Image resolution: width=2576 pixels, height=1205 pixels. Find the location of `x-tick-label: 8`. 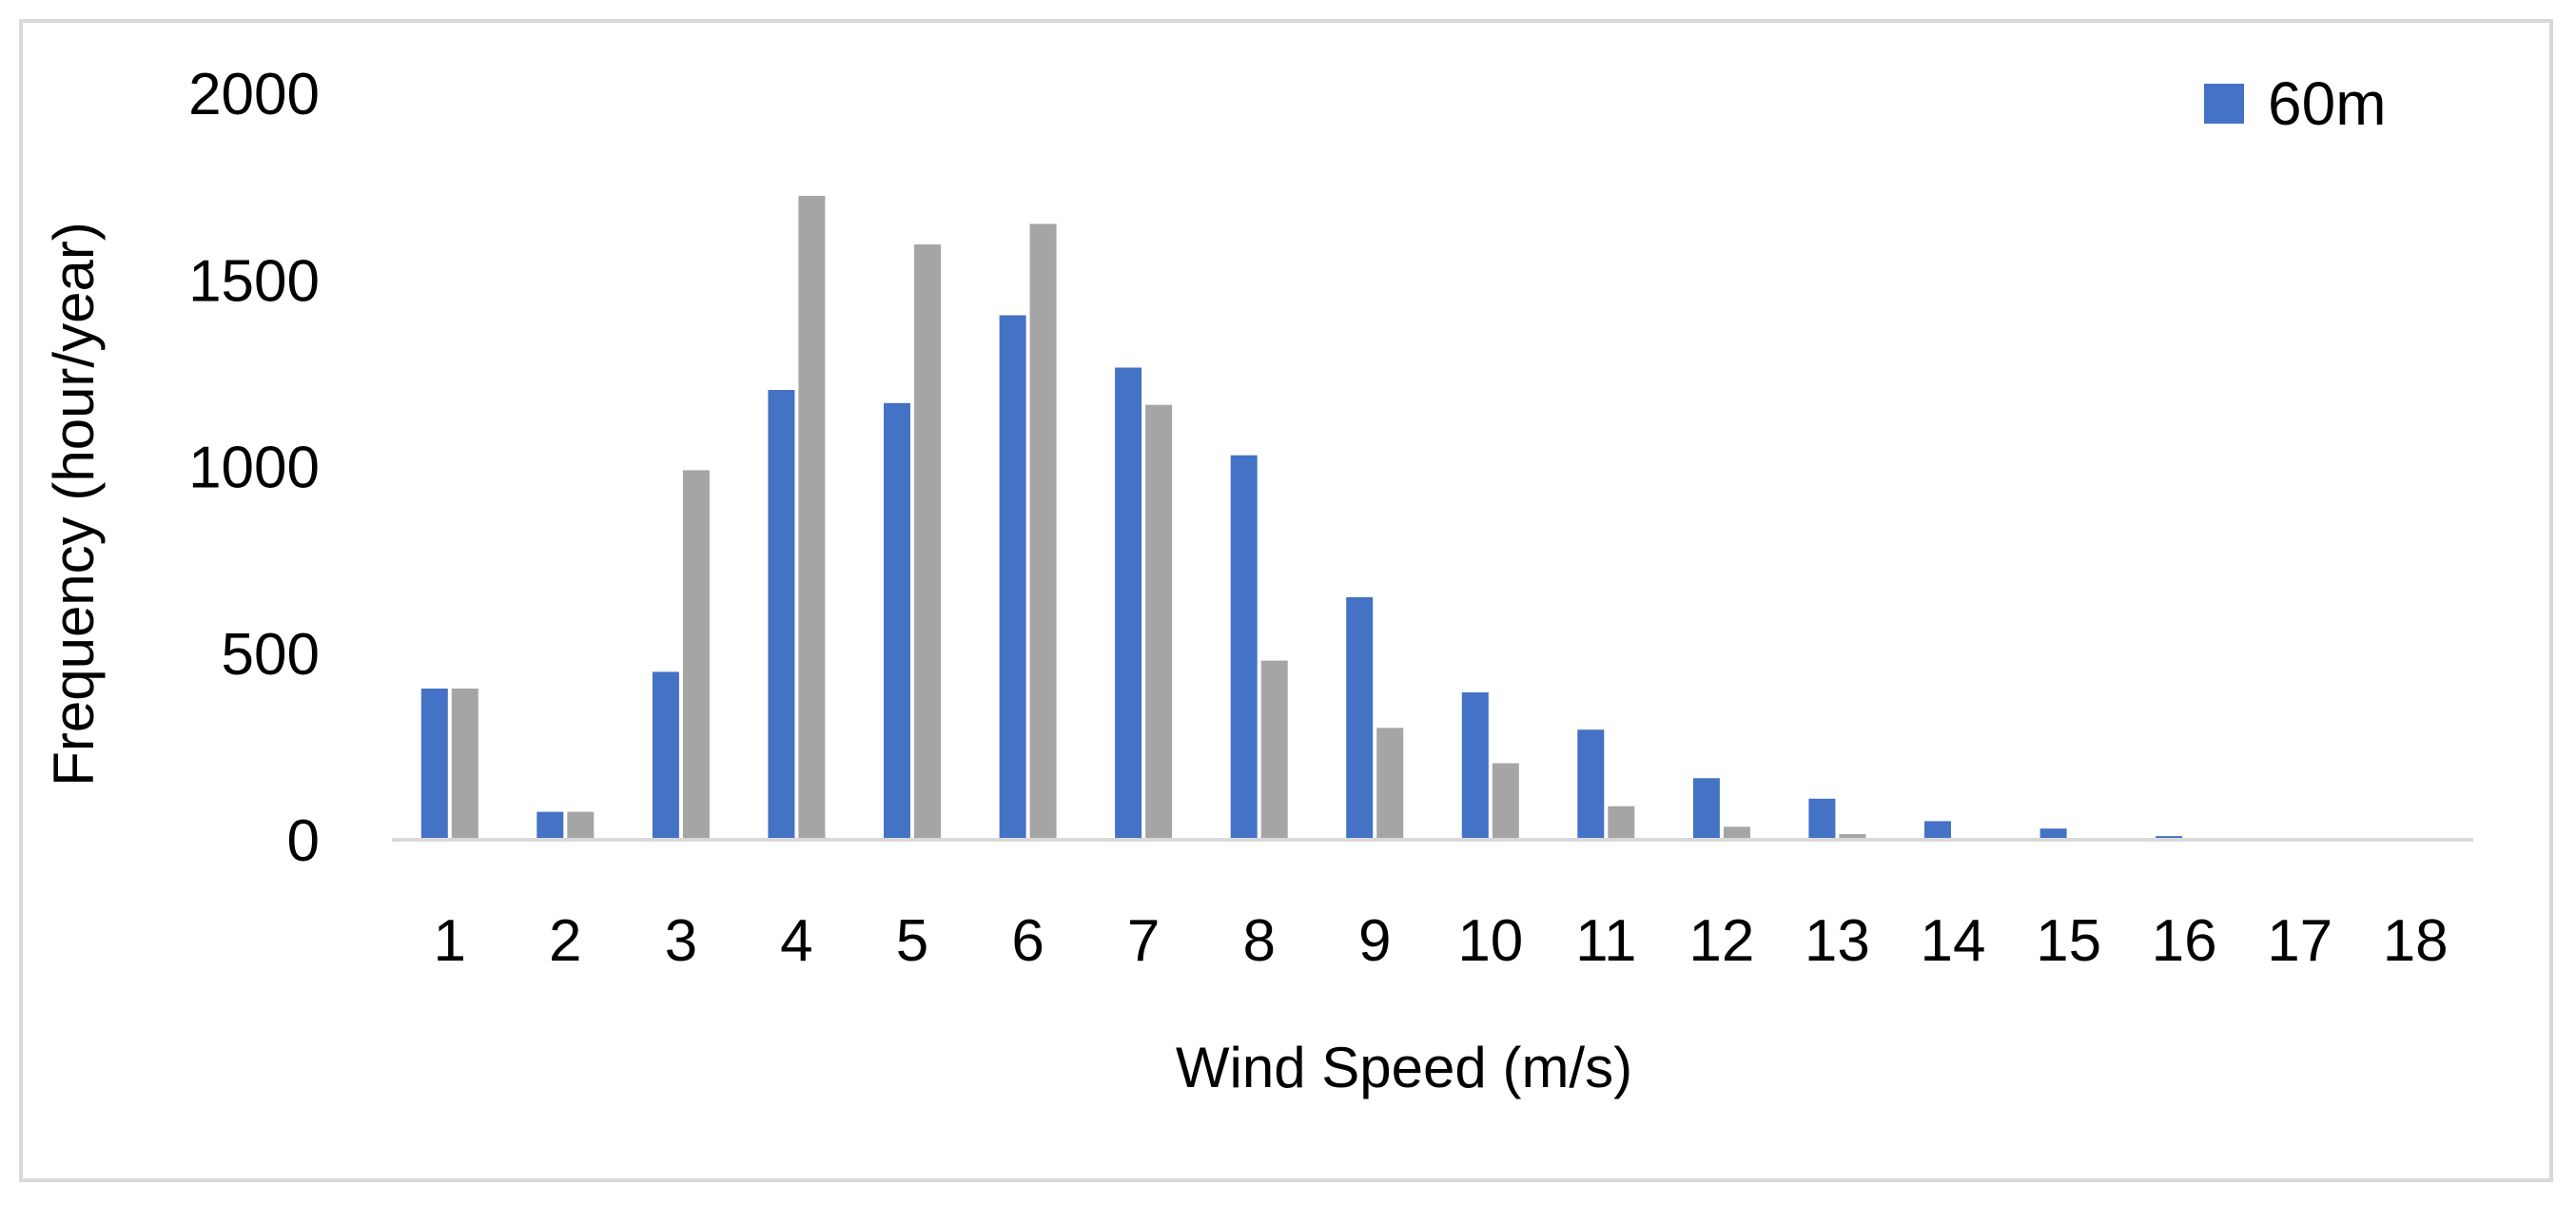

x-tick-label: 8 is located at coordinates (1258, 941).